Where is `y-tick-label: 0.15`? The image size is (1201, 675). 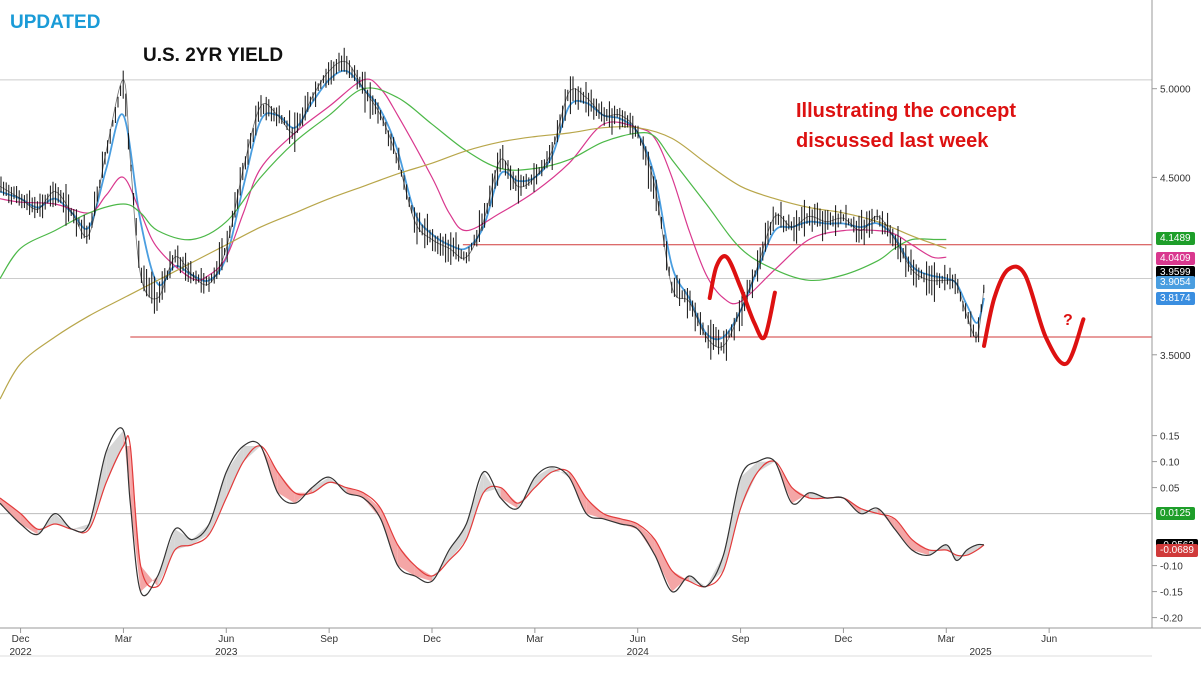 y-tick-label: 0.15 is located at coordinates (1170, 437).